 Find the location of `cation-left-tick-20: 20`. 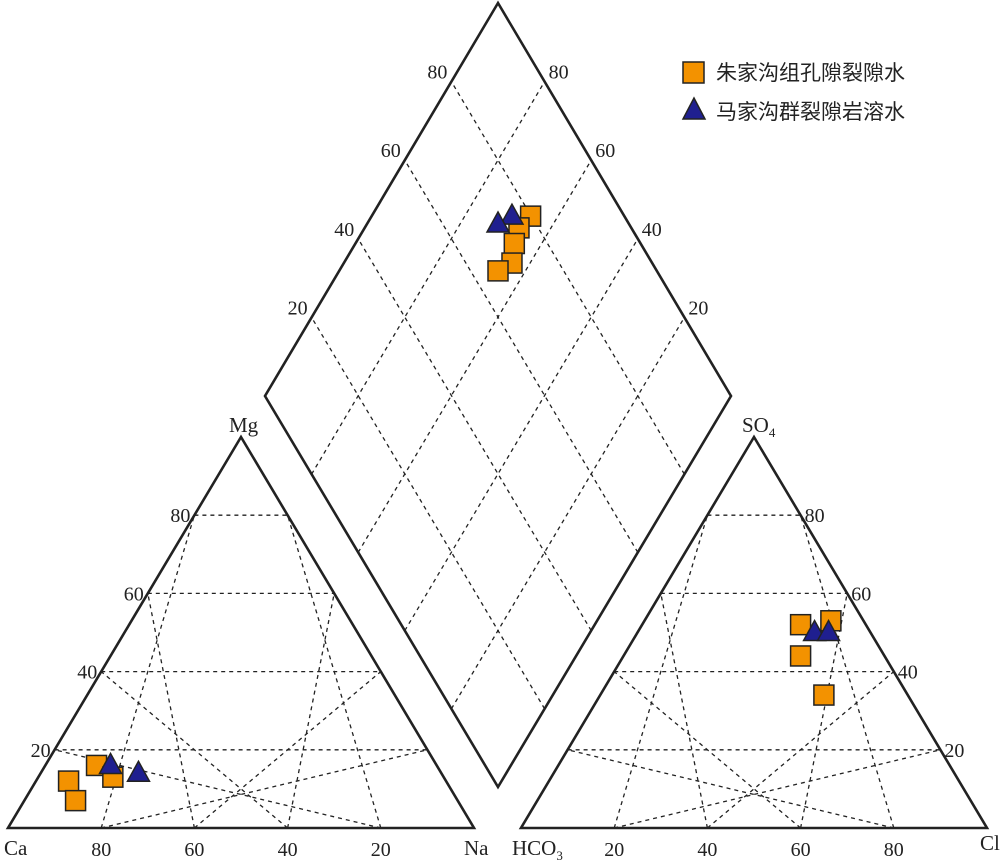

cation-left-tick-20: 20 is located at coordinates (41, 751).